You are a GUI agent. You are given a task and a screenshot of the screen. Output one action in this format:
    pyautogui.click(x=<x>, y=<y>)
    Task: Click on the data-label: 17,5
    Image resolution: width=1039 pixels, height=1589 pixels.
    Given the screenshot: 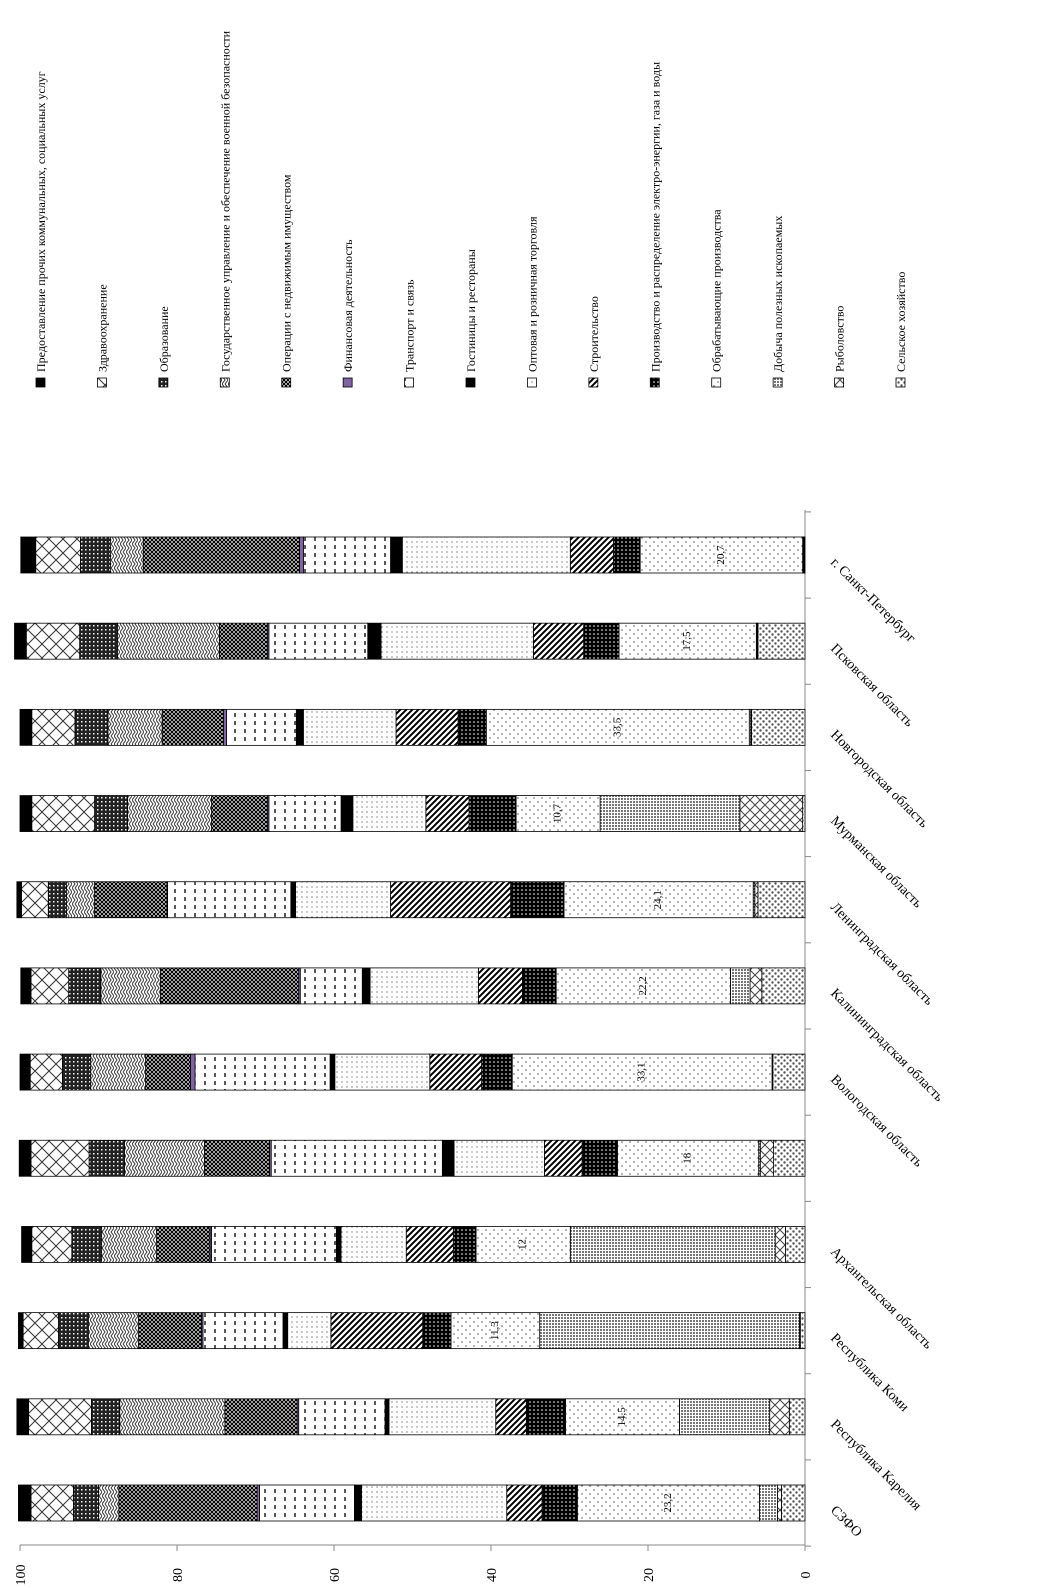 What is the action you would take?
    pyautogui.click(x=687, y=641)
    